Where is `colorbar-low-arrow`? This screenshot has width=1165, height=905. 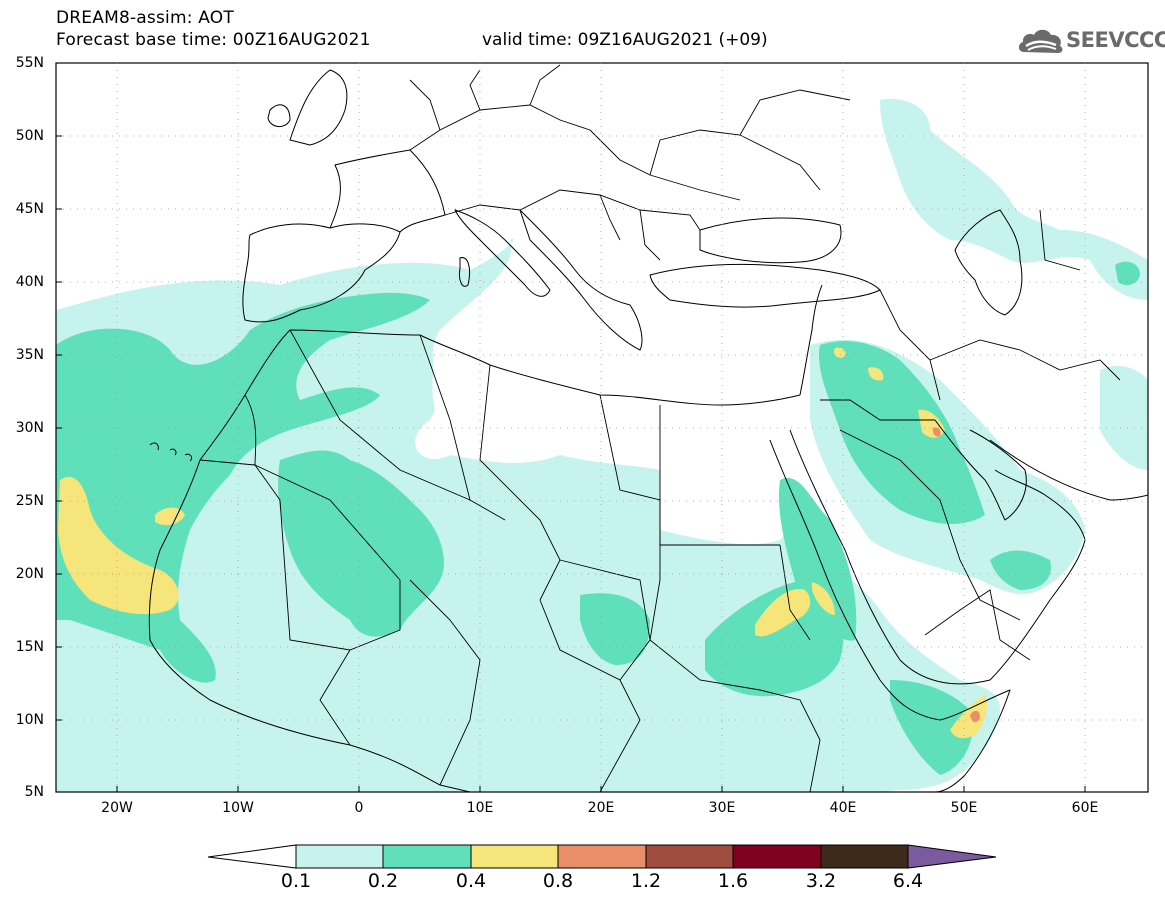 colorbar-low-arrow is located at coordinates (252, 856).